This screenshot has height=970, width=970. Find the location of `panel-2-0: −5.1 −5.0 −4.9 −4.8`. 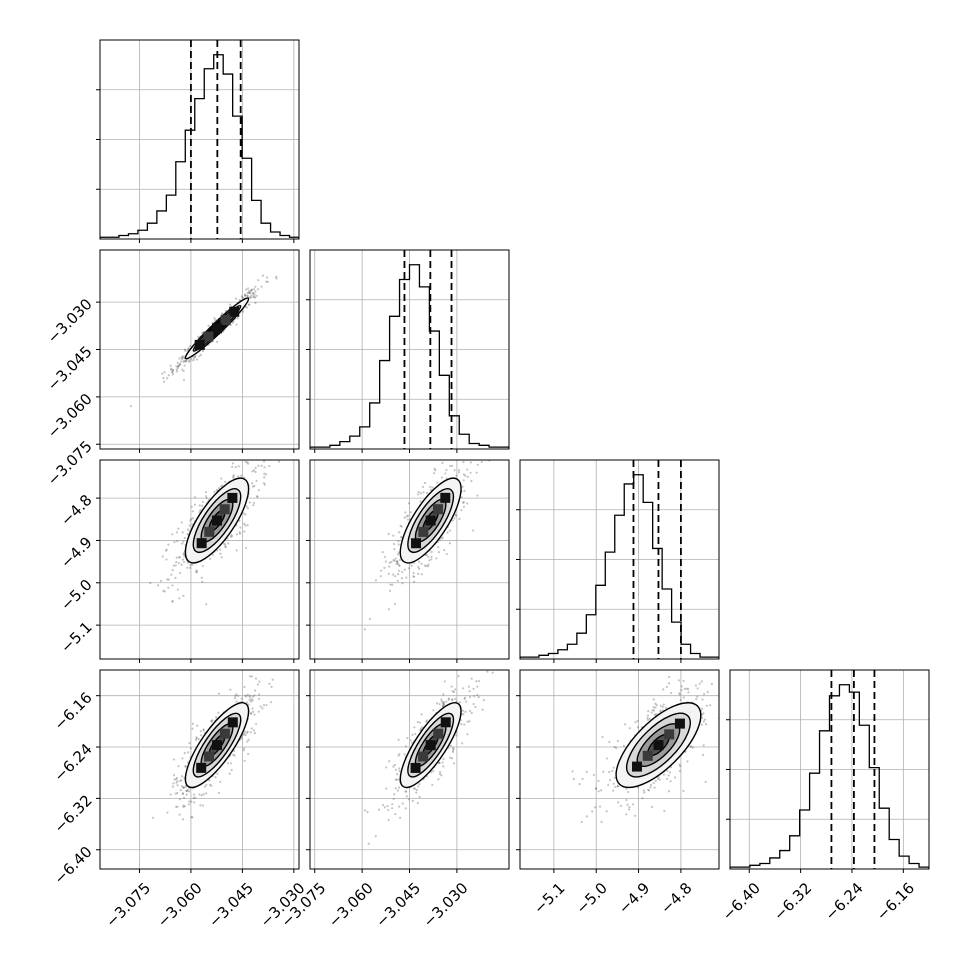

panel-2-0: −5.1 −5.0 −4.9 −4.8 is located at coordinates (178, 561).